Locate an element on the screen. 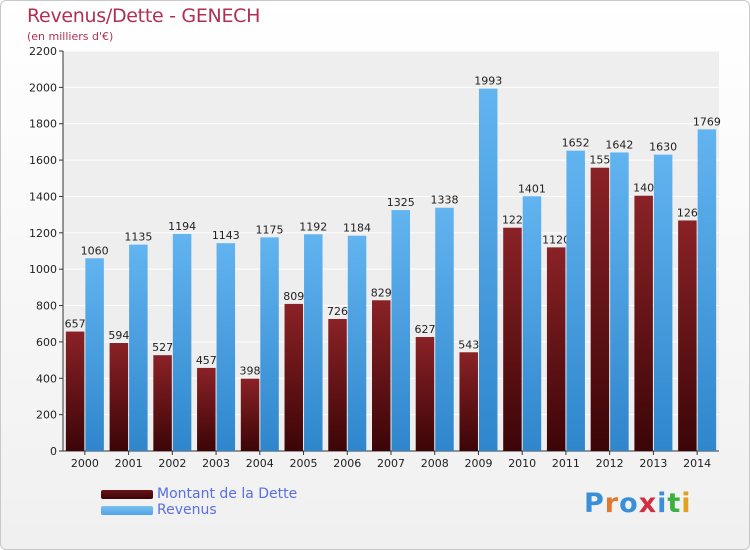 The height and width of the screenshot is (550, 750). y-tick-label: 1400 is located at coordinates (43, 196).